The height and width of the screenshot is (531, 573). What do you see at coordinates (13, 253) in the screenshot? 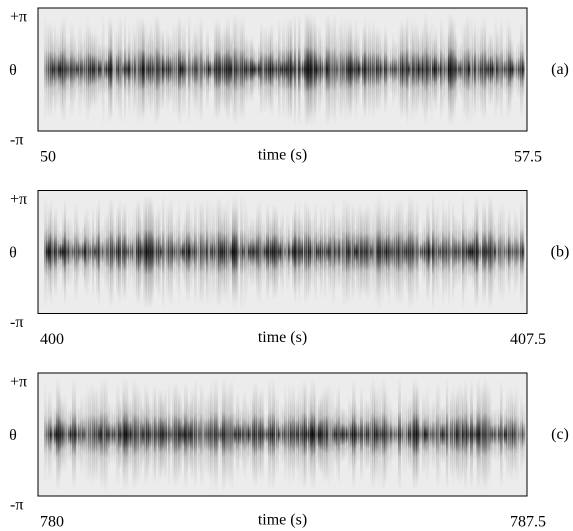
I see `y-axis-label: θ` at bounding box center [13, 253].